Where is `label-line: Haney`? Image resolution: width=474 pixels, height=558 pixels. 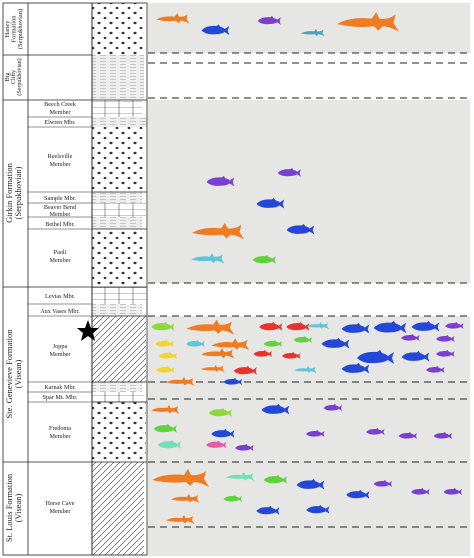 label-line: Haney is located at coordinates (7, 29).